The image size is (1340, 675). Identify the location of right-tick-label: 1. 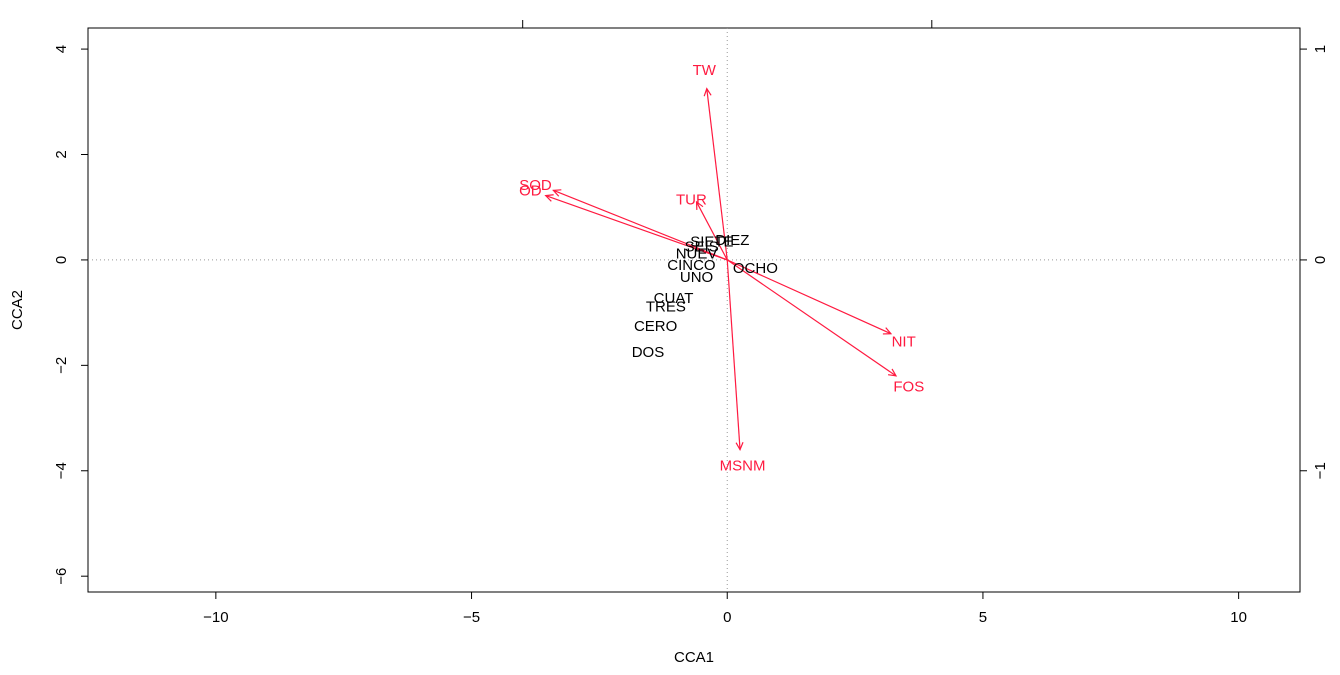
(1320, 49).